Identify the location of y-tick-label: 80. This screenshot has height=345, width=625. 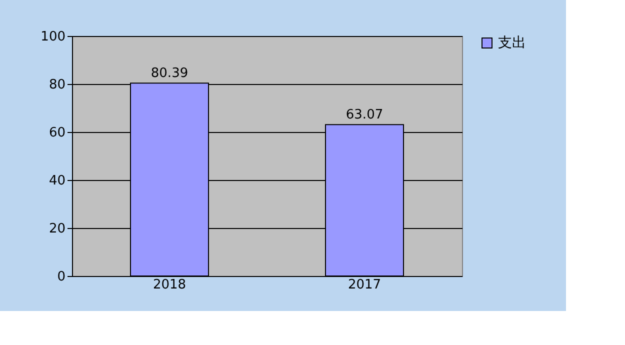
(57, 85).